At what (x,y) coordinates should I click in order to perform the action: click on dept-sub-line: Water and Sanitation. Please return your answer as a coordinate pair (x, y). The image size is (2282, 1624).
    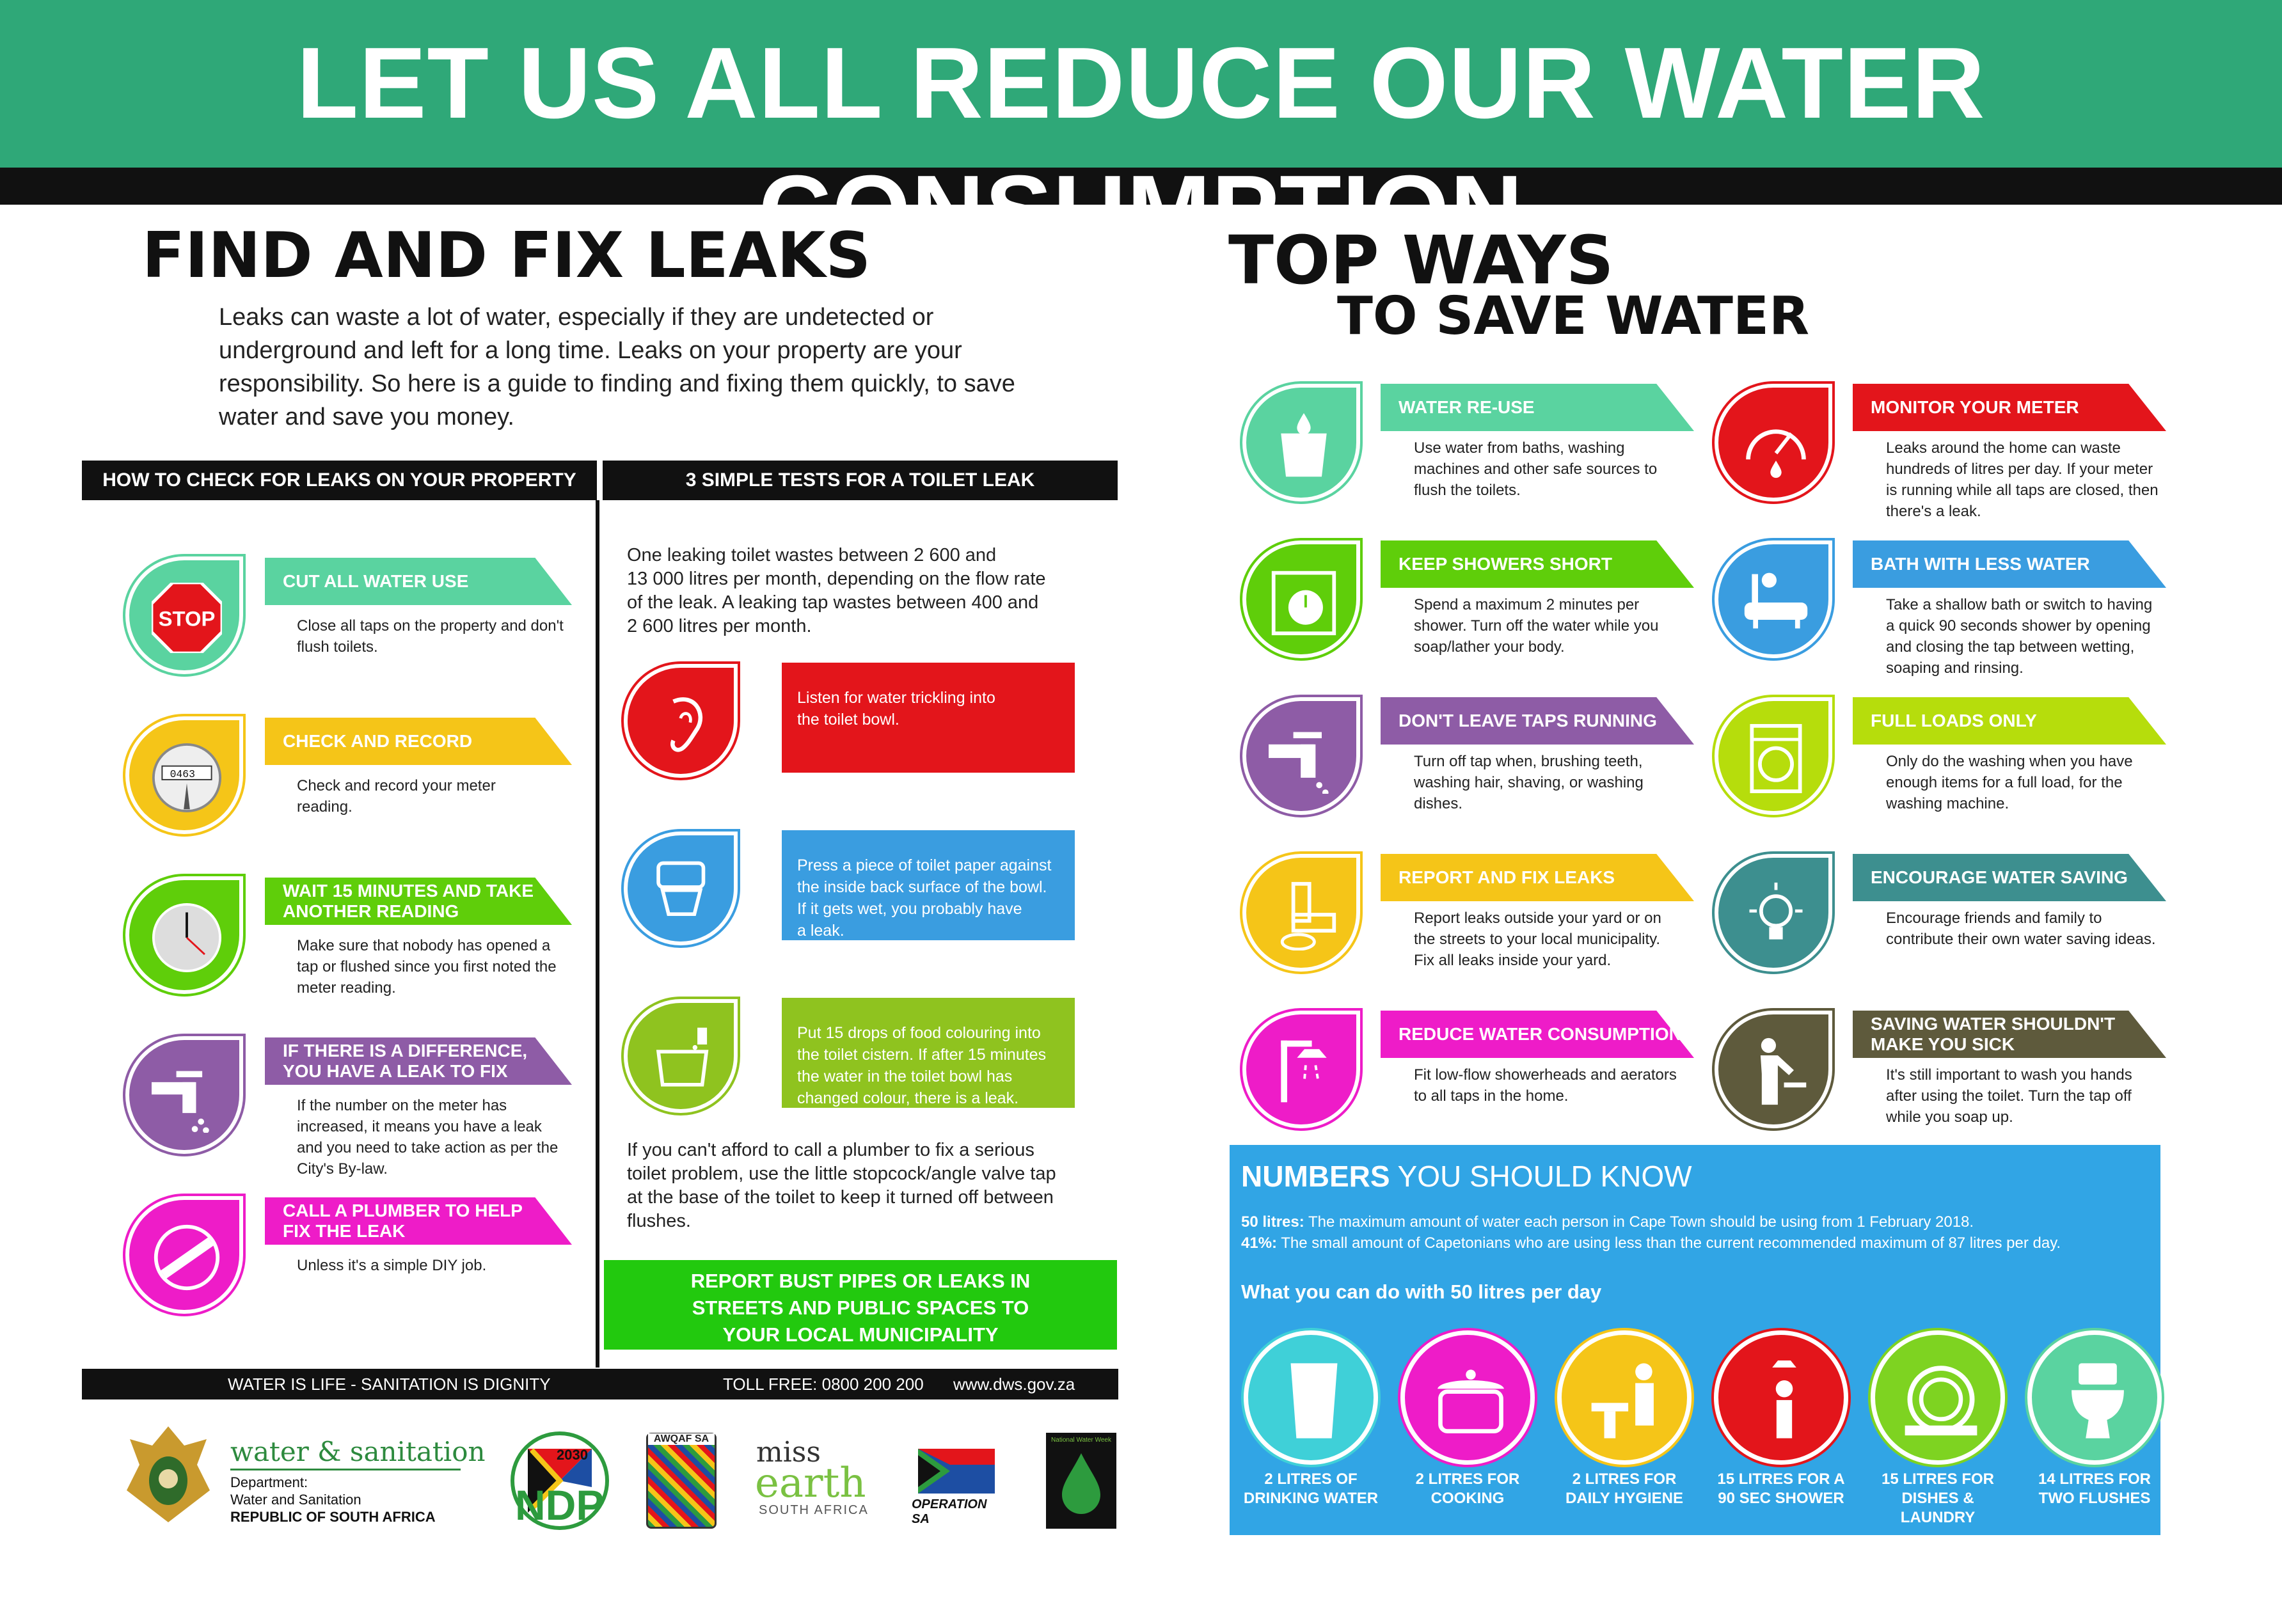
    Looking at the image, I should click on (295, 1500).